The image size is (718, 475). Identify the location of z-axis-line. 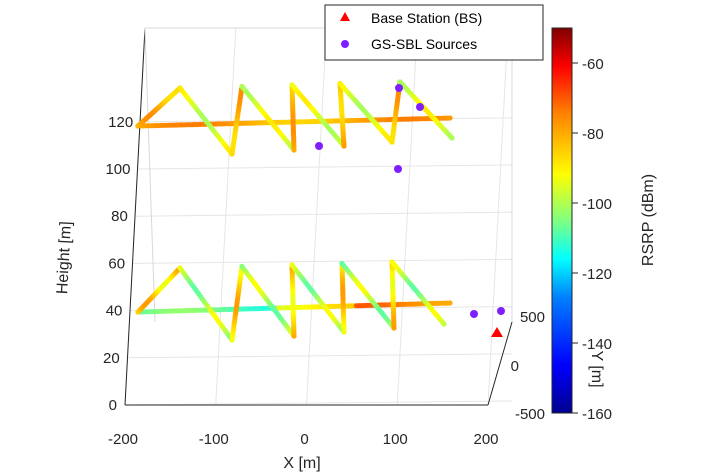
(135, 216).